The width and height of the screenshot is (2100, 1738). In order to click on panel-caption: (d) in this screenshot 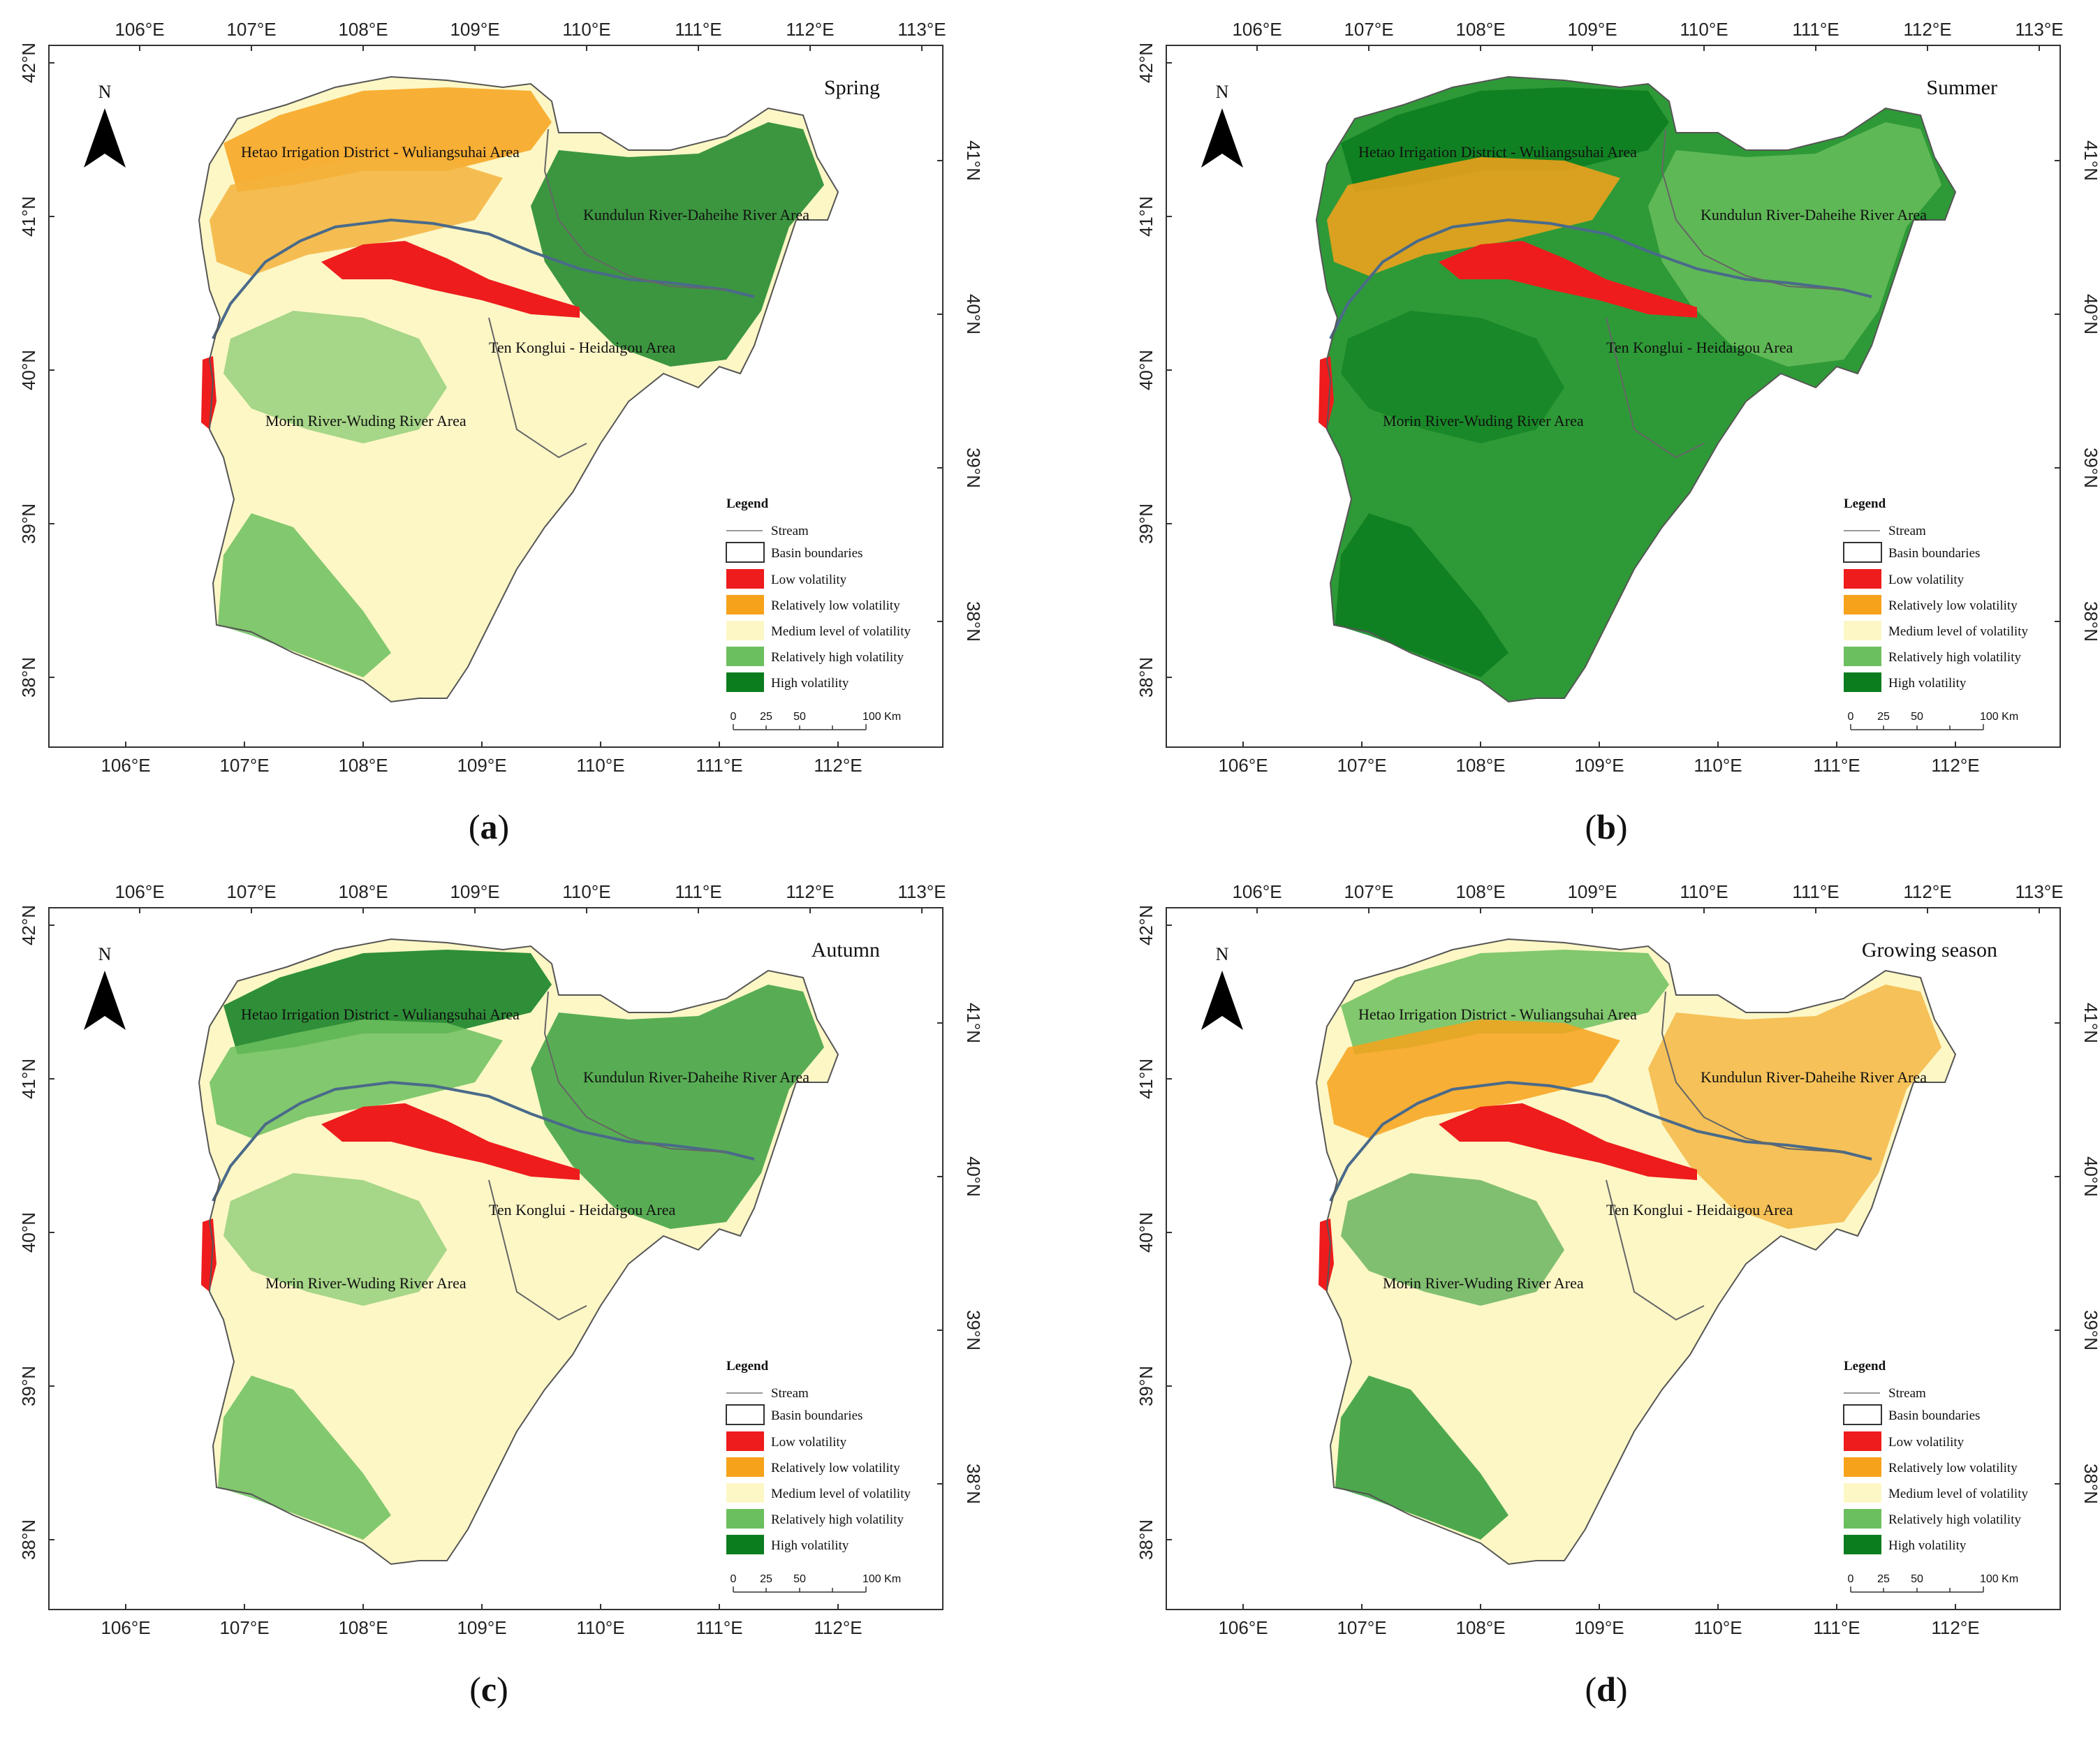, I will do `click(1606, 1690)`.